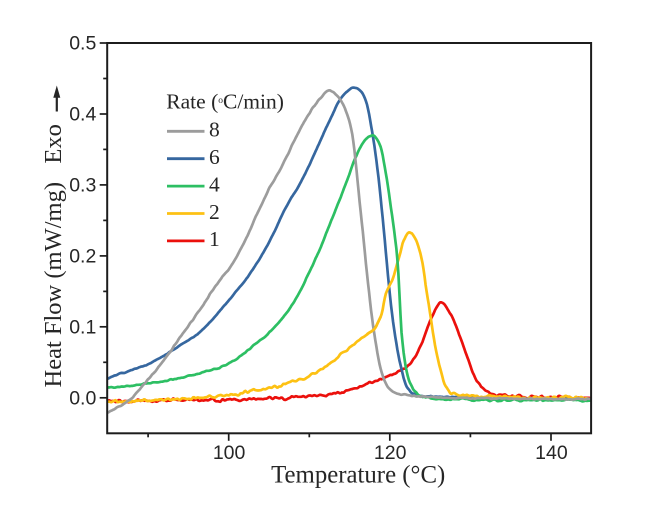 The image size is (660, 511). Describe the element at coordinates (82, 398) in the screenshot. I see `svg-text: 0.0` at that location.